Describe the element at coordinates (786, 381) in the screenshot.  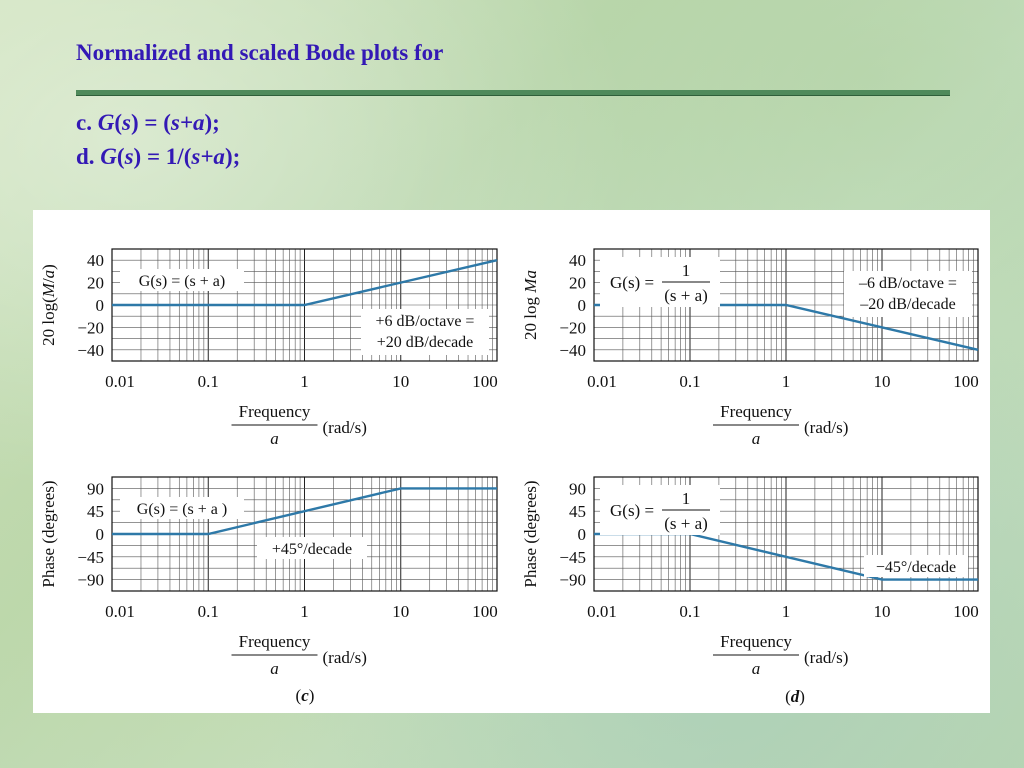
I see `d-magnitude-xtick-label: 1` at that location.